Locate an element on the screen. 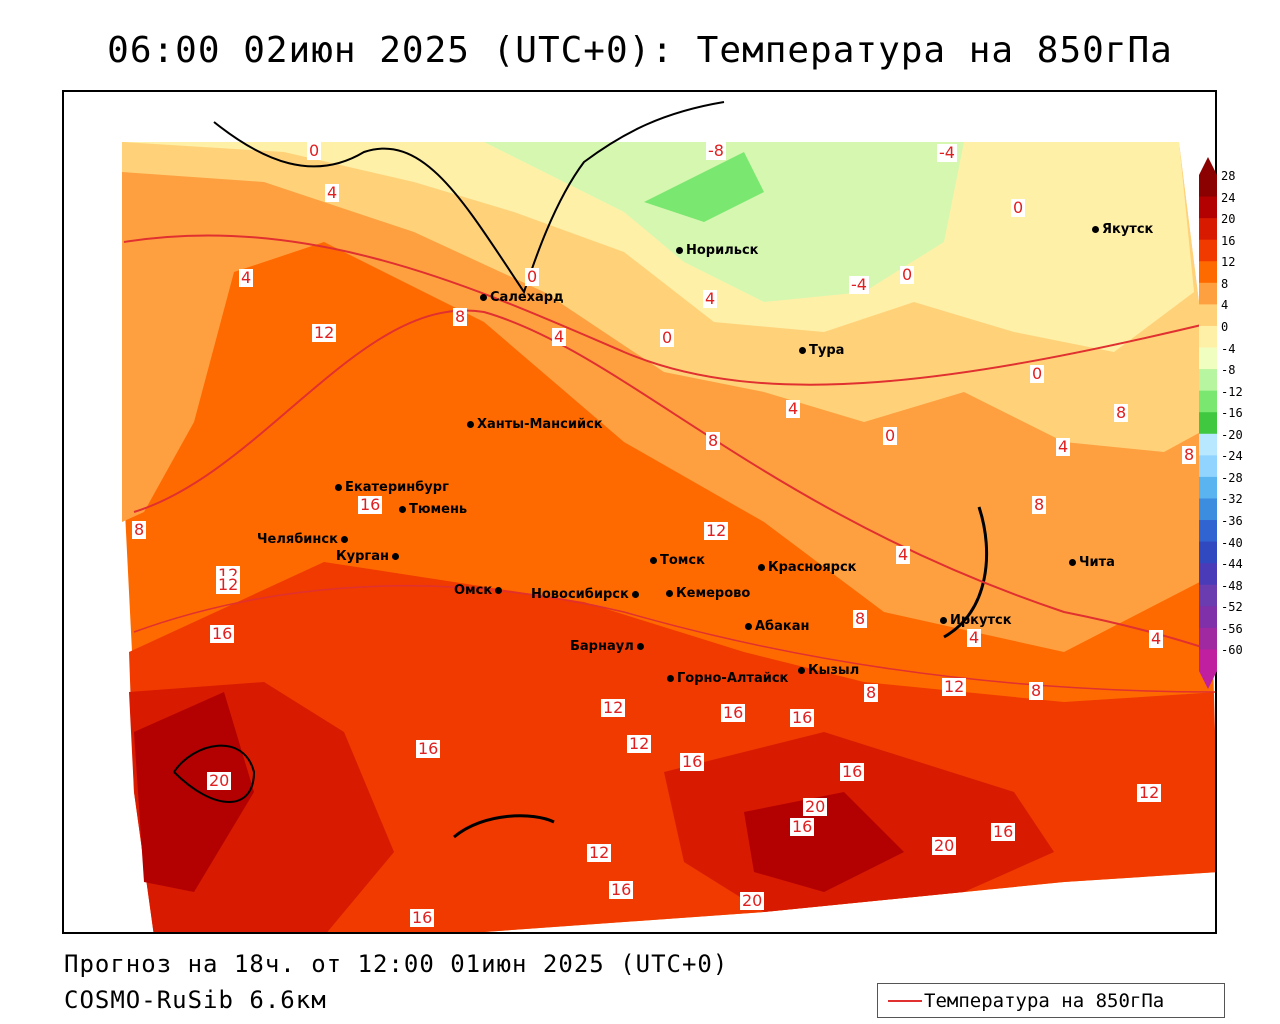 Image resolution: width=1280 pixels, height=1024 pixels. colorbar-tick-label: -28 is located at coordinates (1232, 477).